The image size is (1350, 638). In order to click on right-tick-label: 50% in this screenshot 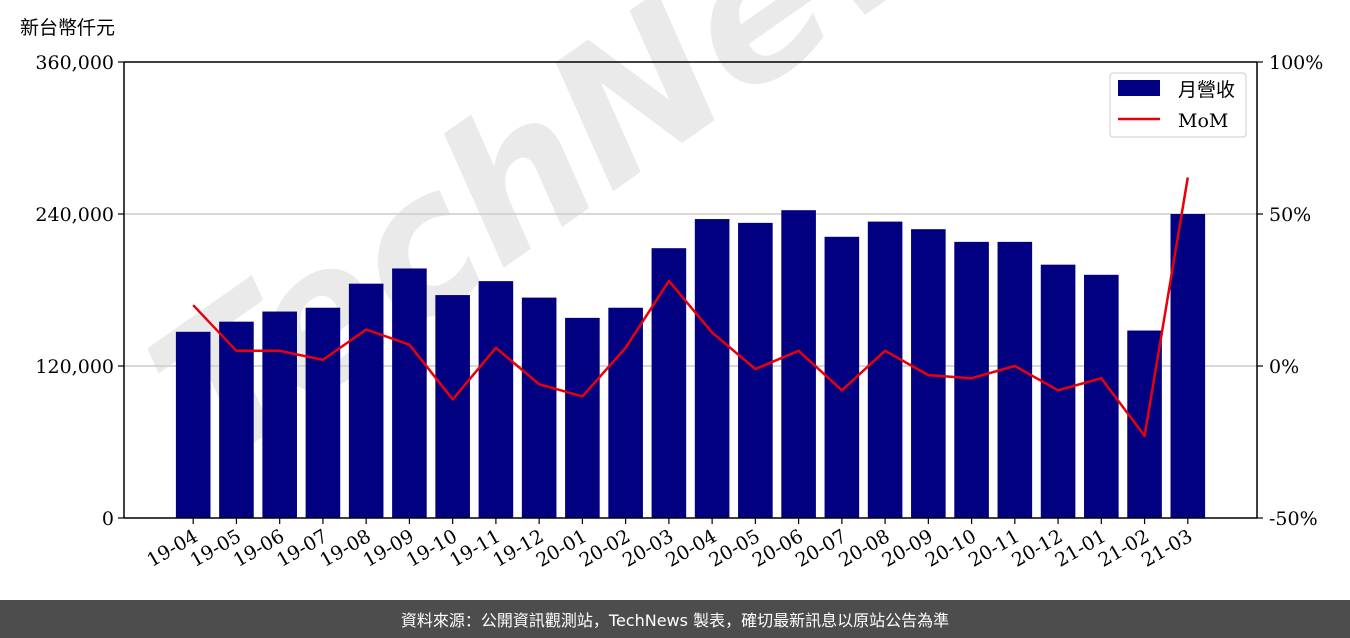, I will do `click(1290, 215)`.